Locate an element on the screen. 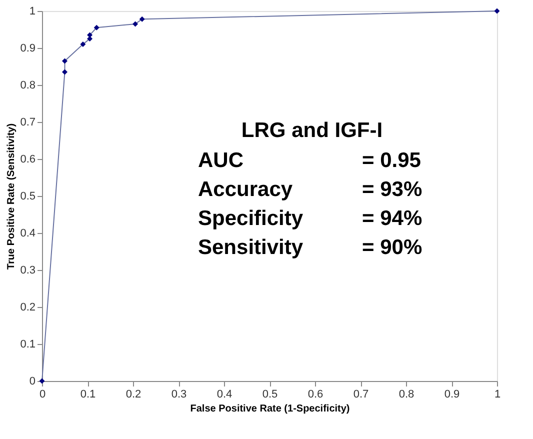 Image resolution: width=533 pixels, height=439 pixels. annotation: Specificity is located at coordinates (251, 218).